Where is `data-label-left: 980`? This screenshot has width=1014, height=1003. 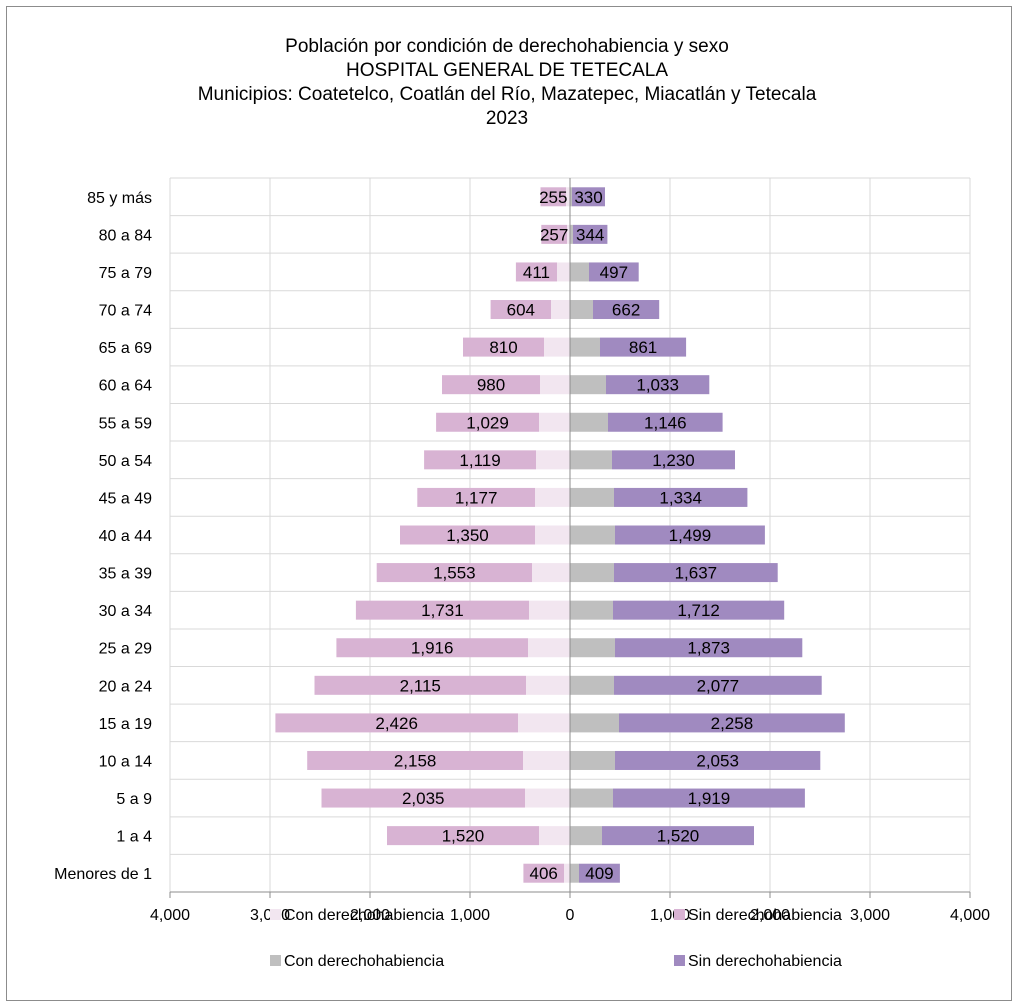 data-label-left: 980 is located at coordinates (491, 385).